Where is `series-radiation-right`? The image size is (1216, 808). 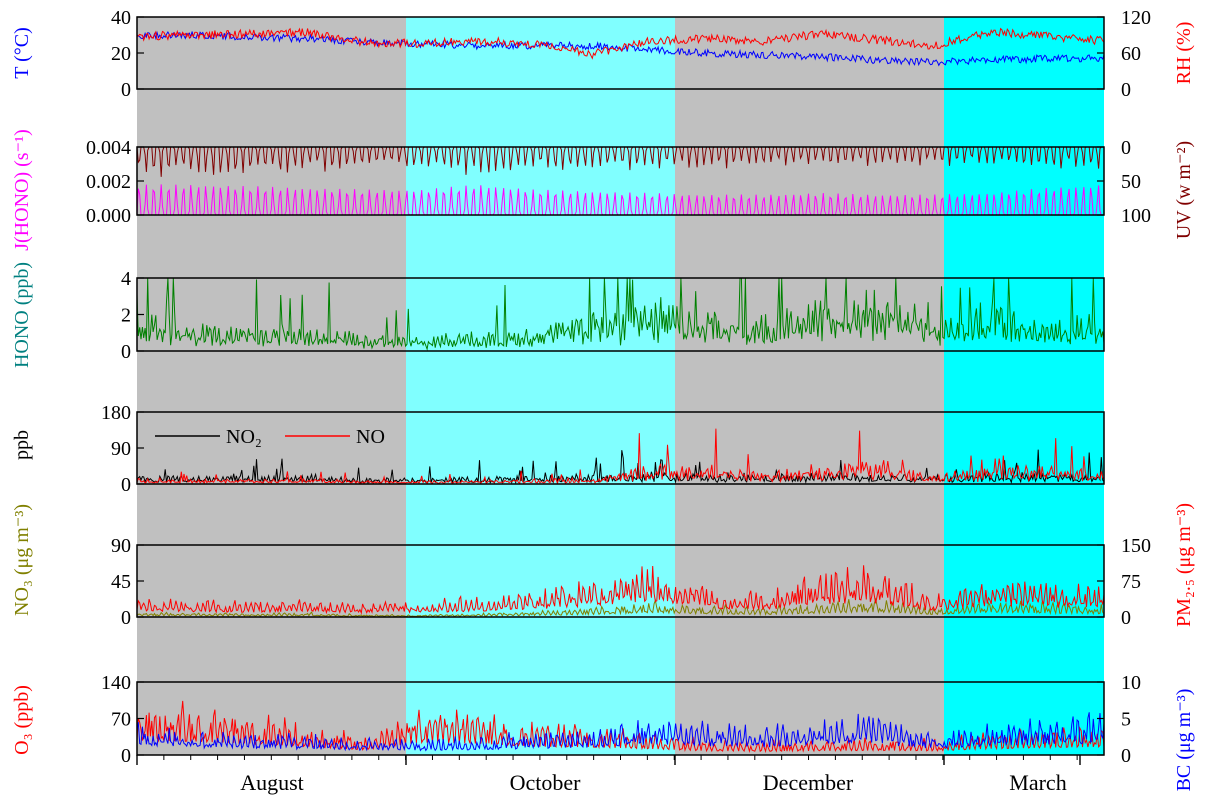
series-radiation-right is located at coordinates (620, 162).